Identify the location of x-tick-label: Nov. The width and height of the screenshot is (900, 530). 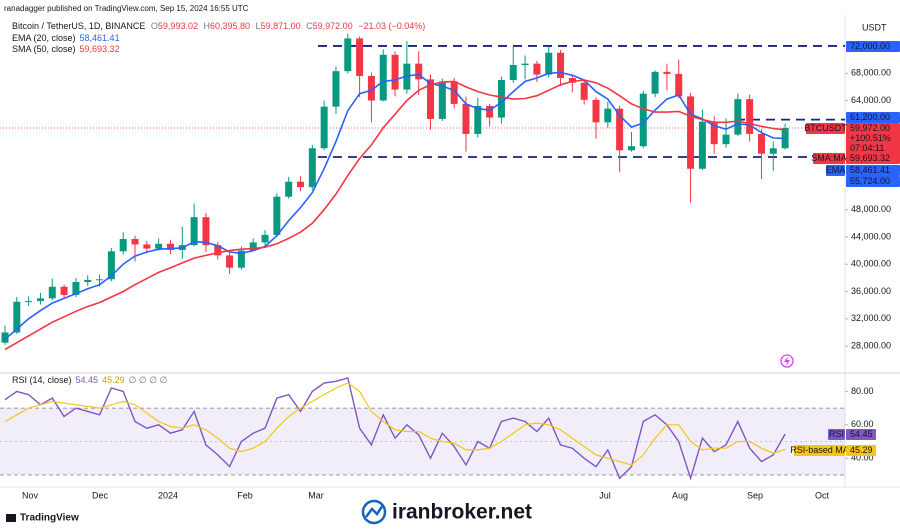
(30, 495).